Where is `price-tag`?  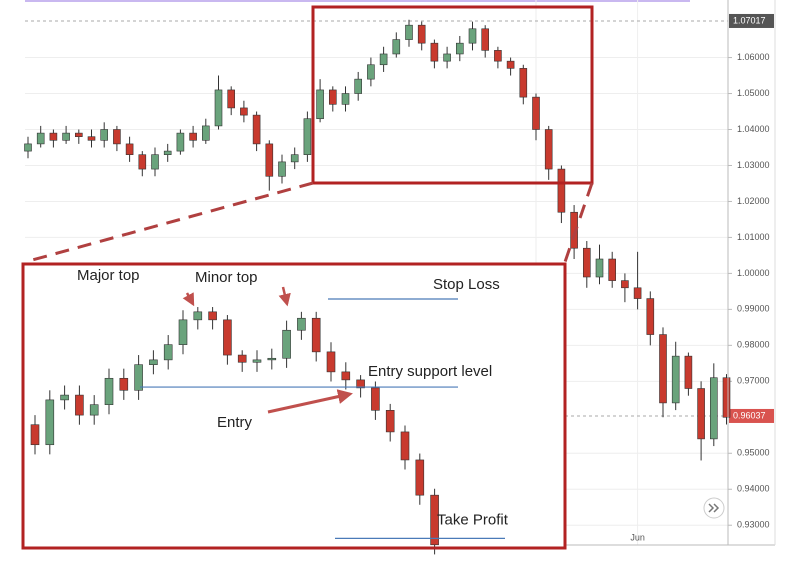 price-tag is located at coordinates (751, 20).